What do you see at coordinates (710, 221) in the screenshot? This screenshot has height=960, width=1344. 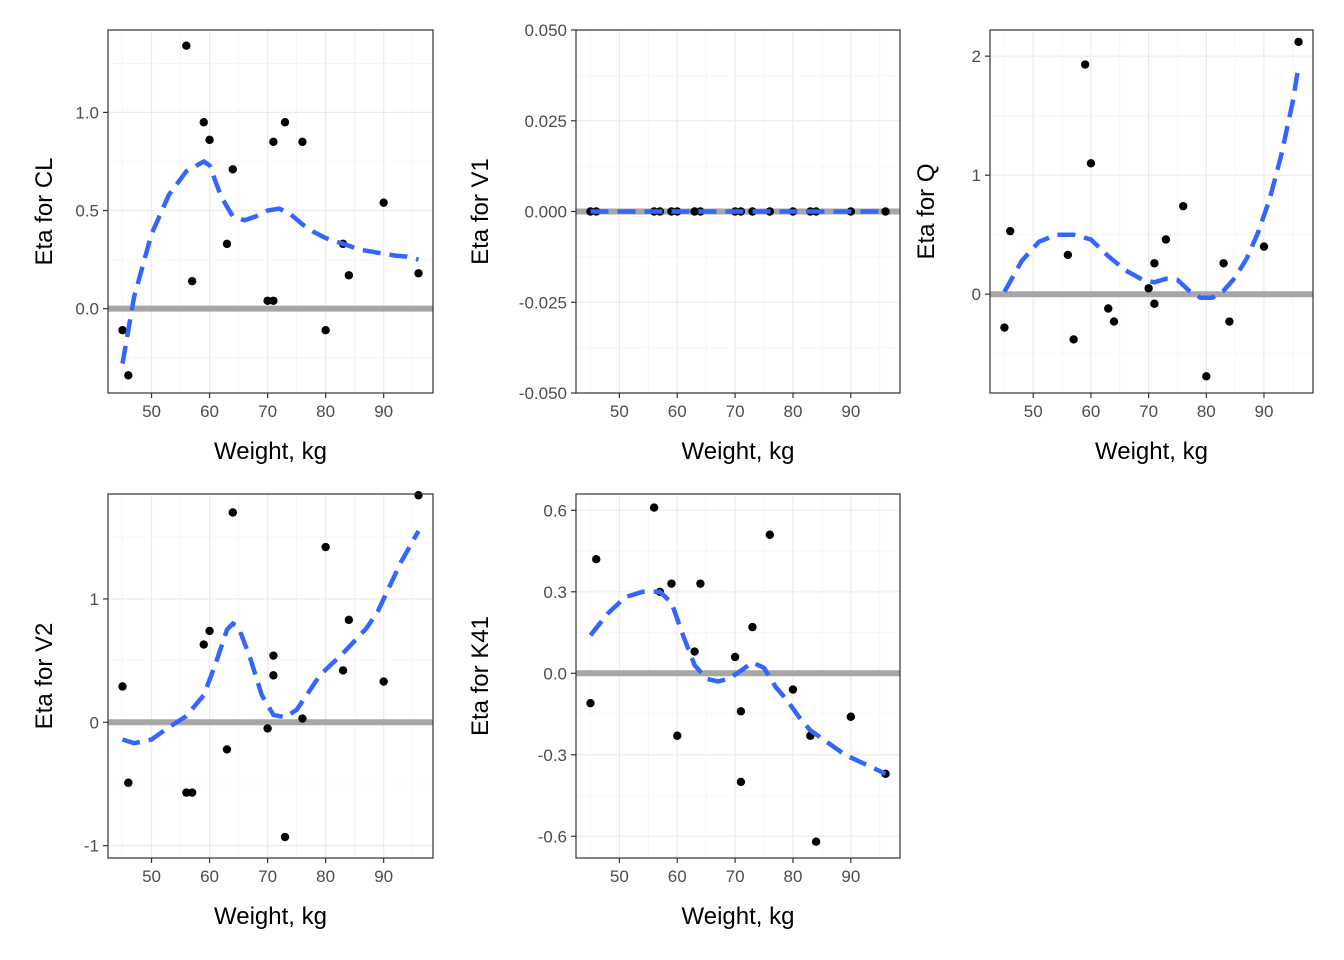 I see `plot-area: 50 60 70 80 90 -0.050 -0.025 0.000 0.025 0.050` at bounding box center [710, 221].